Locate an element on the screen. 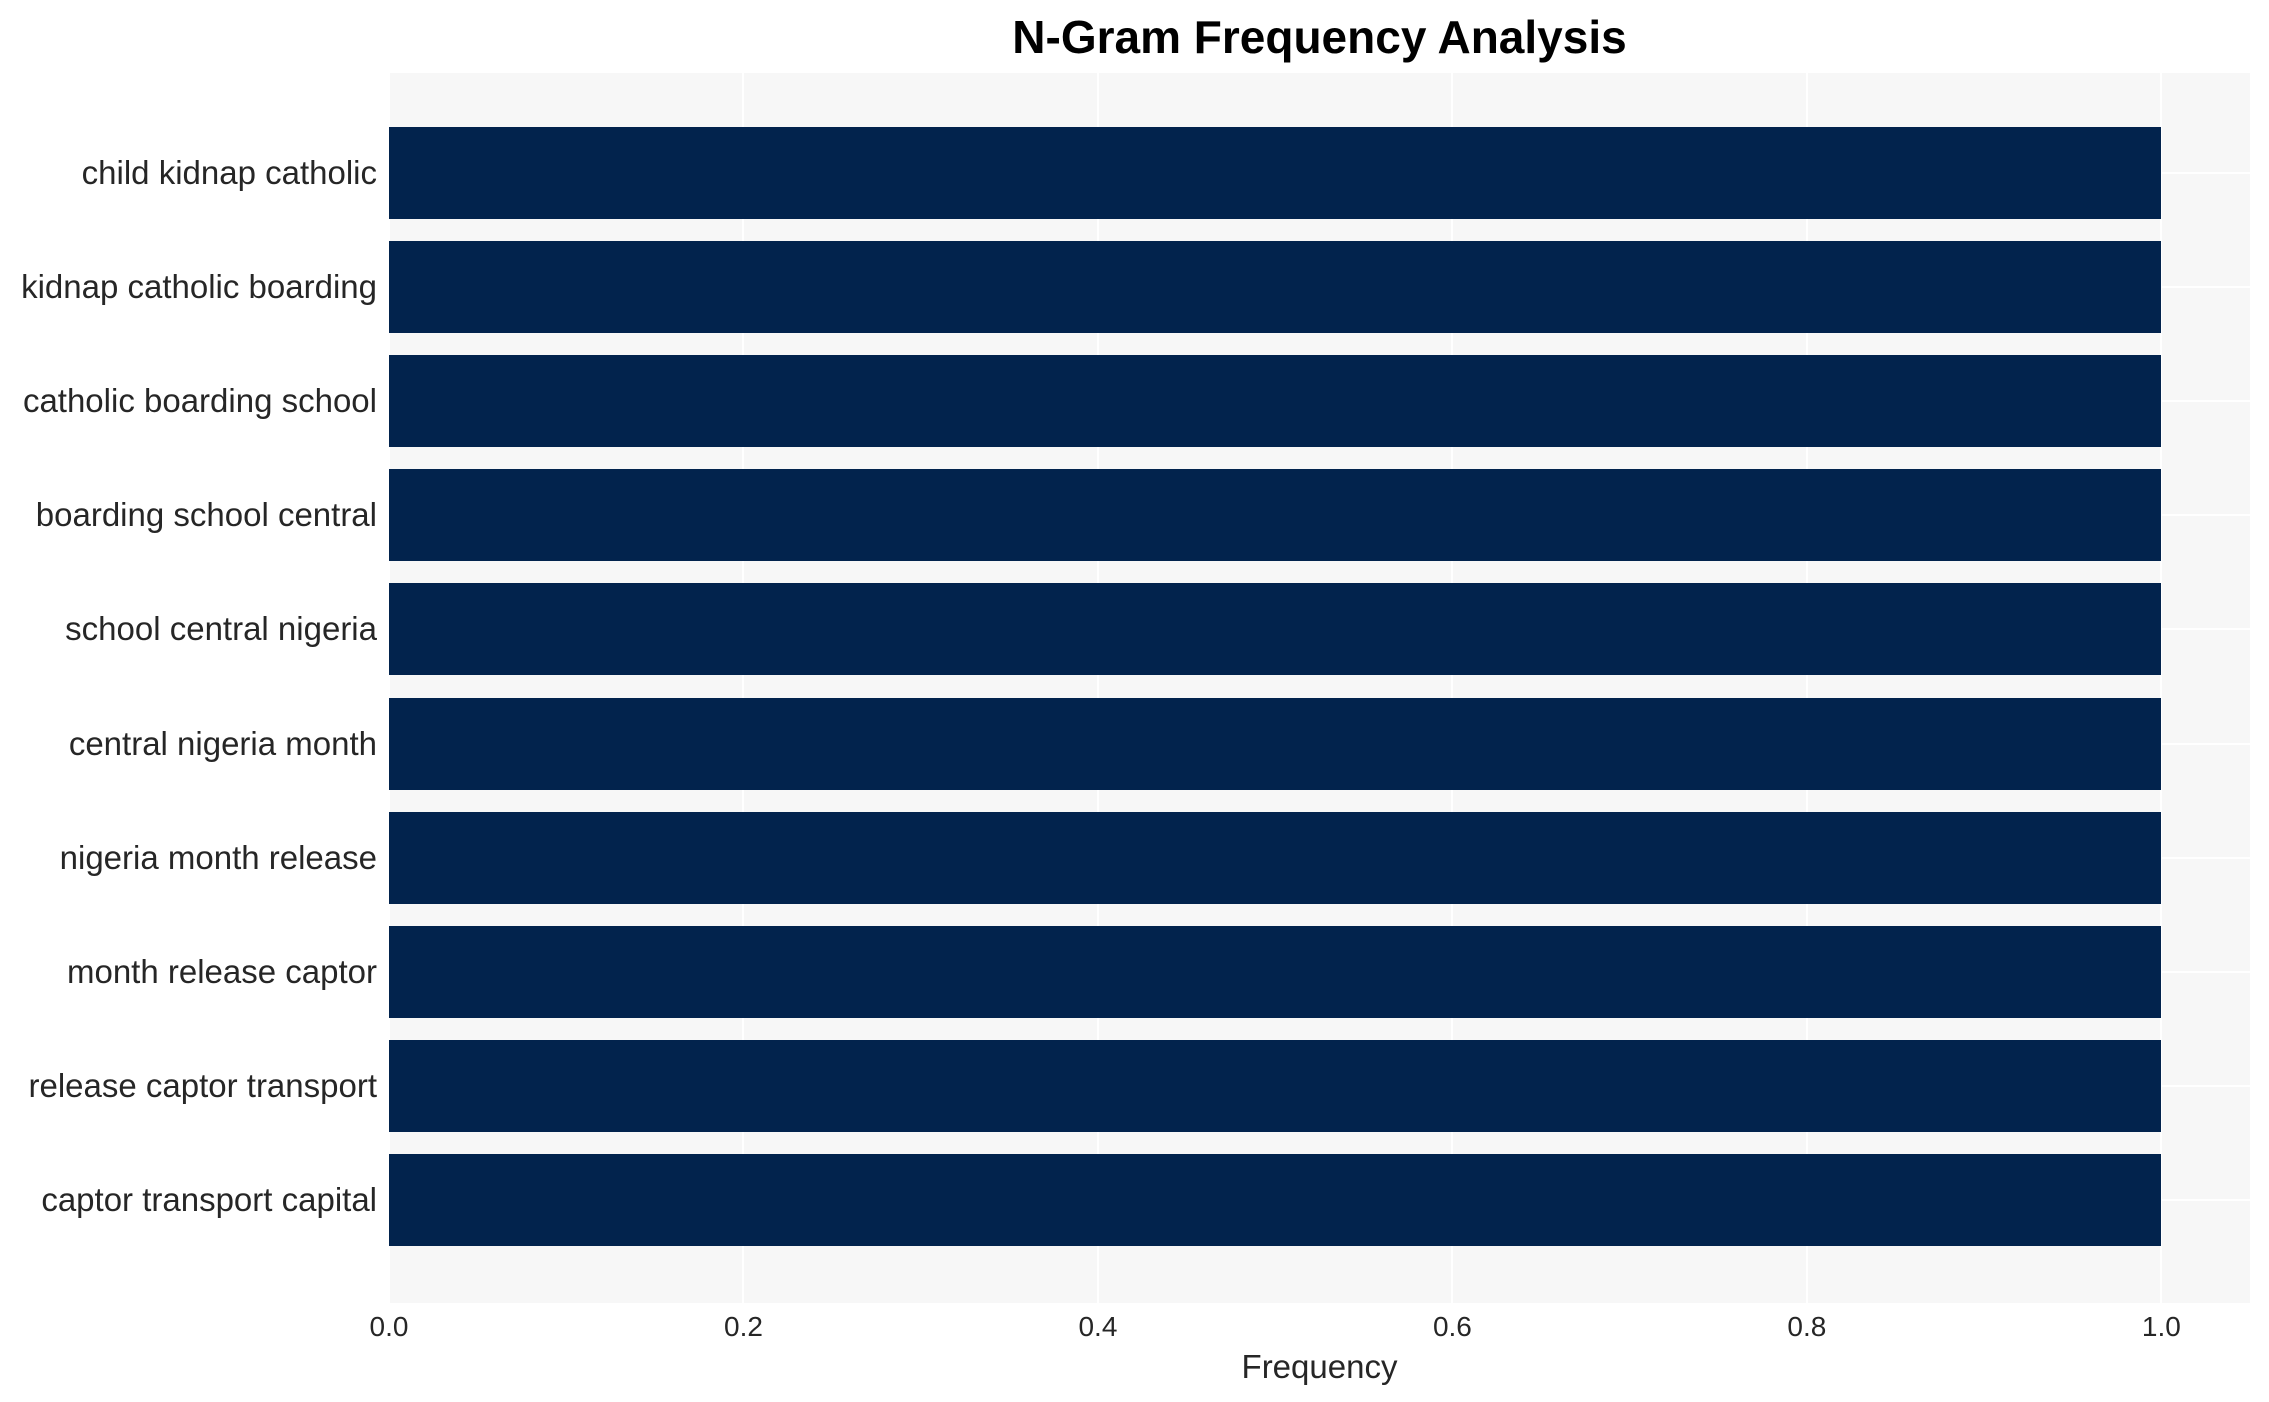 This screenshot has height=1402, width=2269. bar-row: catholic boarding school is located at coordinates (1125, 401).